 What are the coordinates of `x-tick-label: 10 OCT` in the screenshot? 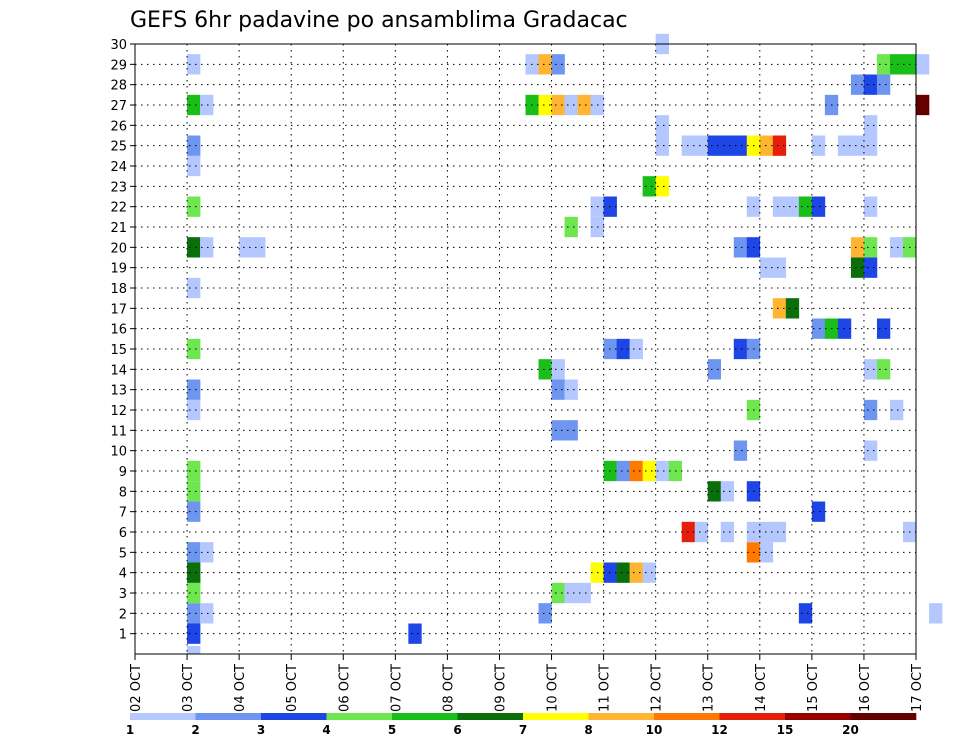 It's located at (553, 688).